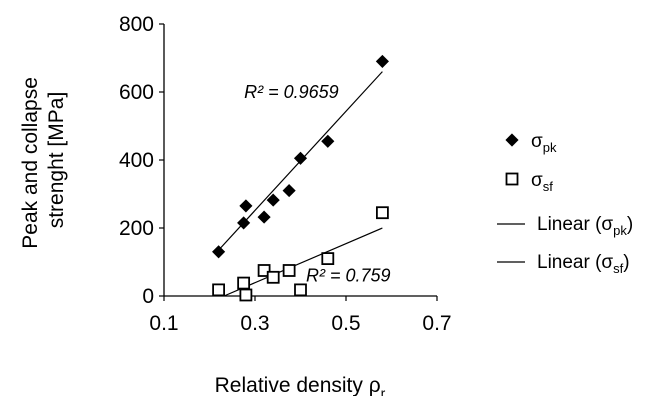 The width and height of the screenshot is (661, 396). I want to click on legend: σpk σsf Linear (σpk) Linear (σsf), so click(565, 203).